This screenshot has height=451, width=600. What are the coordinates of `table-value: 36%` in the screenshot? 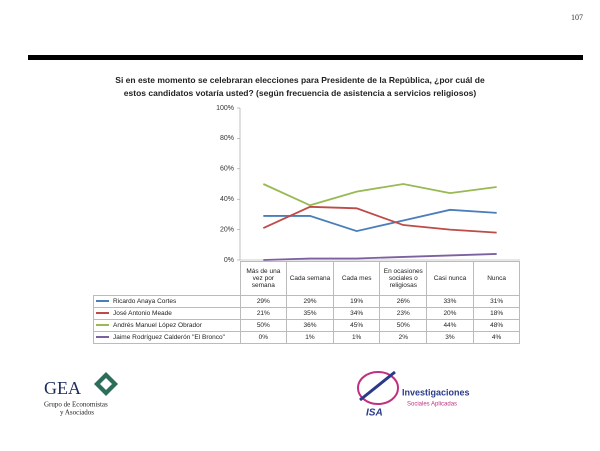 It's located at (310, 325).